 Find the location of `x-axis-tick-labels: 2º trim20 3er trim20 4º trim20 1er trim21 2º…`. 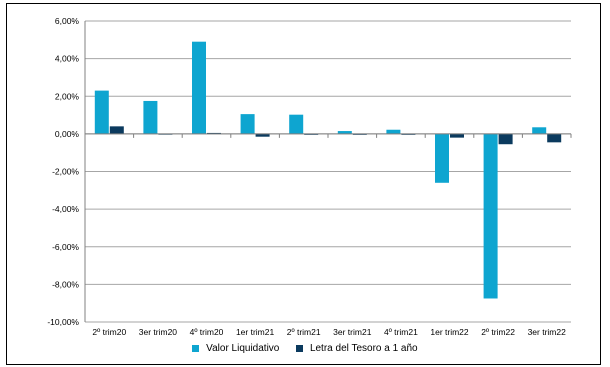

x-axis-tick-labels: 2º trim20 3er trim20 4º trim20 1er trim21 2º… is located at coordinates (329, 332).